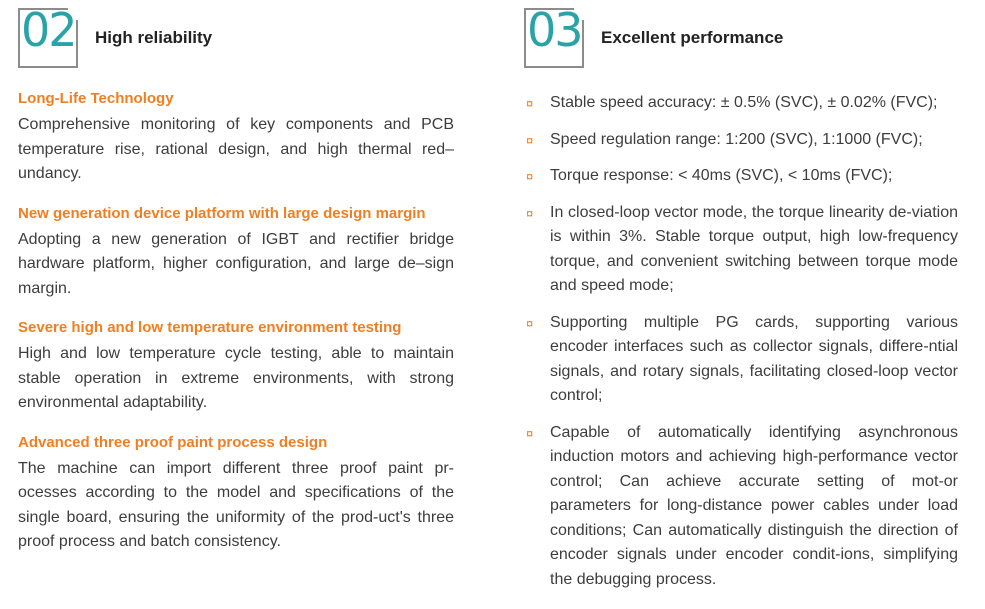  Describe the element at coordinates (96, 98) in the screenshot. I see `feature-title: Long-Life Technology` at that location.